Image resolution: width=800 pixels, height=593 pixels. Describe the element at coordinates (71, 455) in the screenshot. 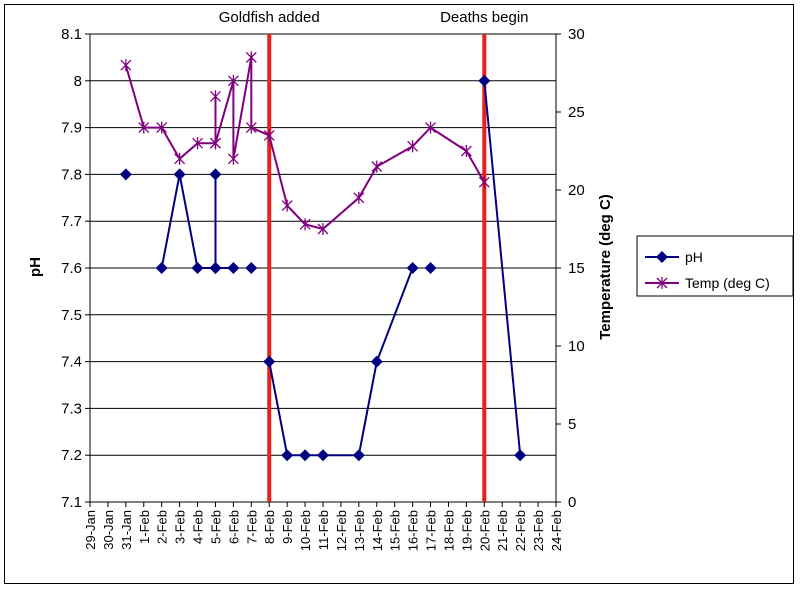

I see `y-tick-label: 7.2` at that location.